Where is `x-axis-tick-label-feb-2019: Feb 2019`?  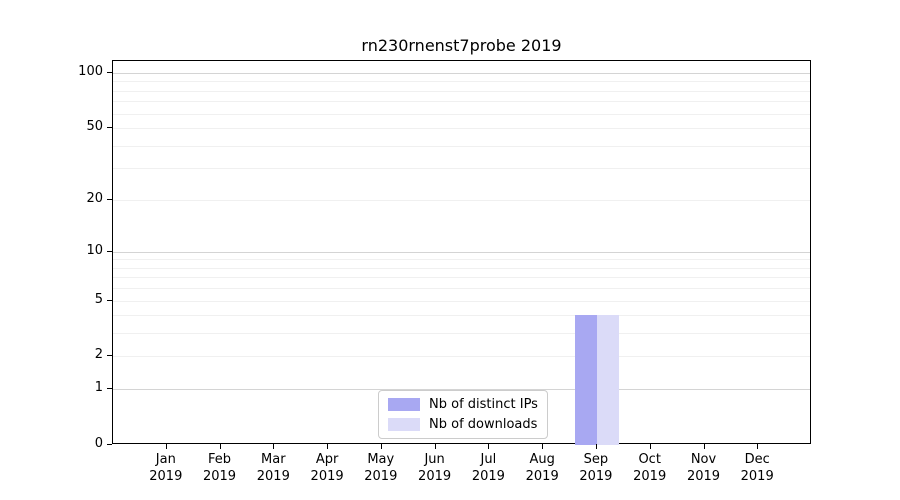 x-axis-tick-label-feb-2019: Feb 2019 is located at coordinates (219, 468).